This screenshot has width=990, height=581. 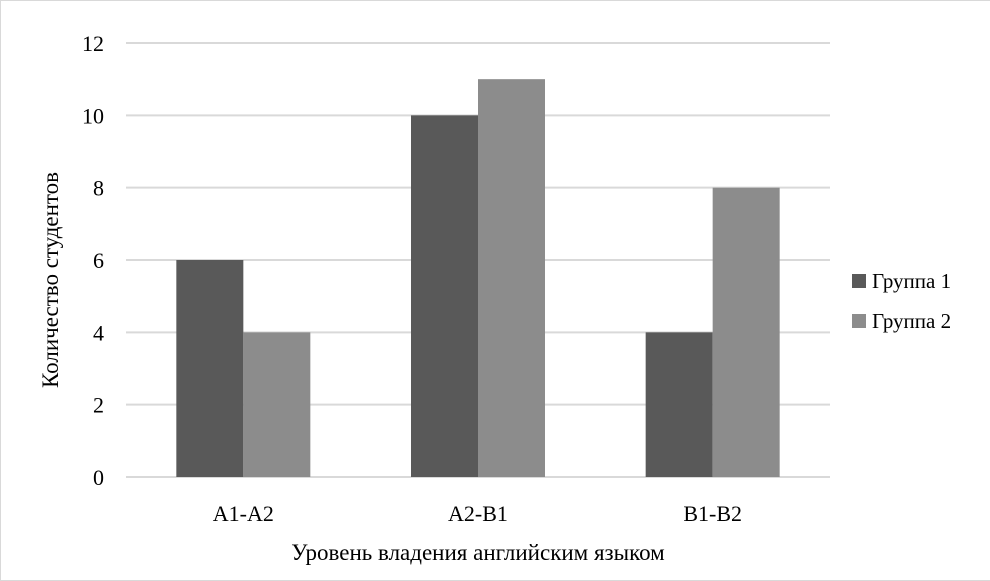 I want to click on y-tick-label: 0, so click(x=98, y=477).